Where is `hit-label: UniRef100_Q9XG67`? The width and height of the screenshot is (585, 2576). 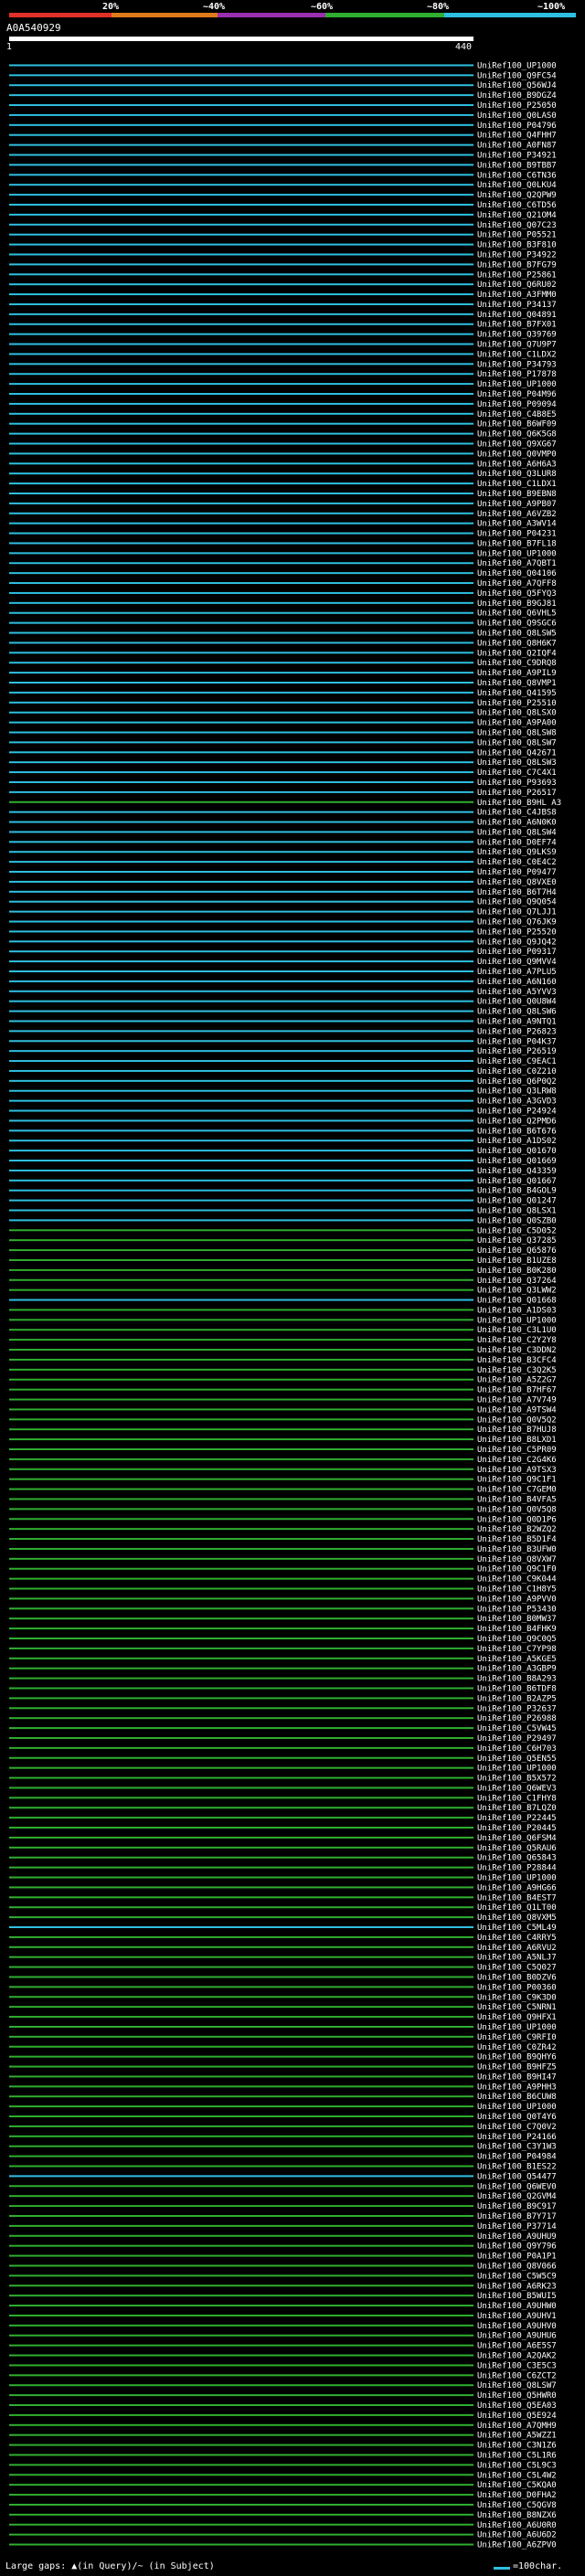 hit-label: UniRef100_Q9XG67 is located at coordinates (517, 444).